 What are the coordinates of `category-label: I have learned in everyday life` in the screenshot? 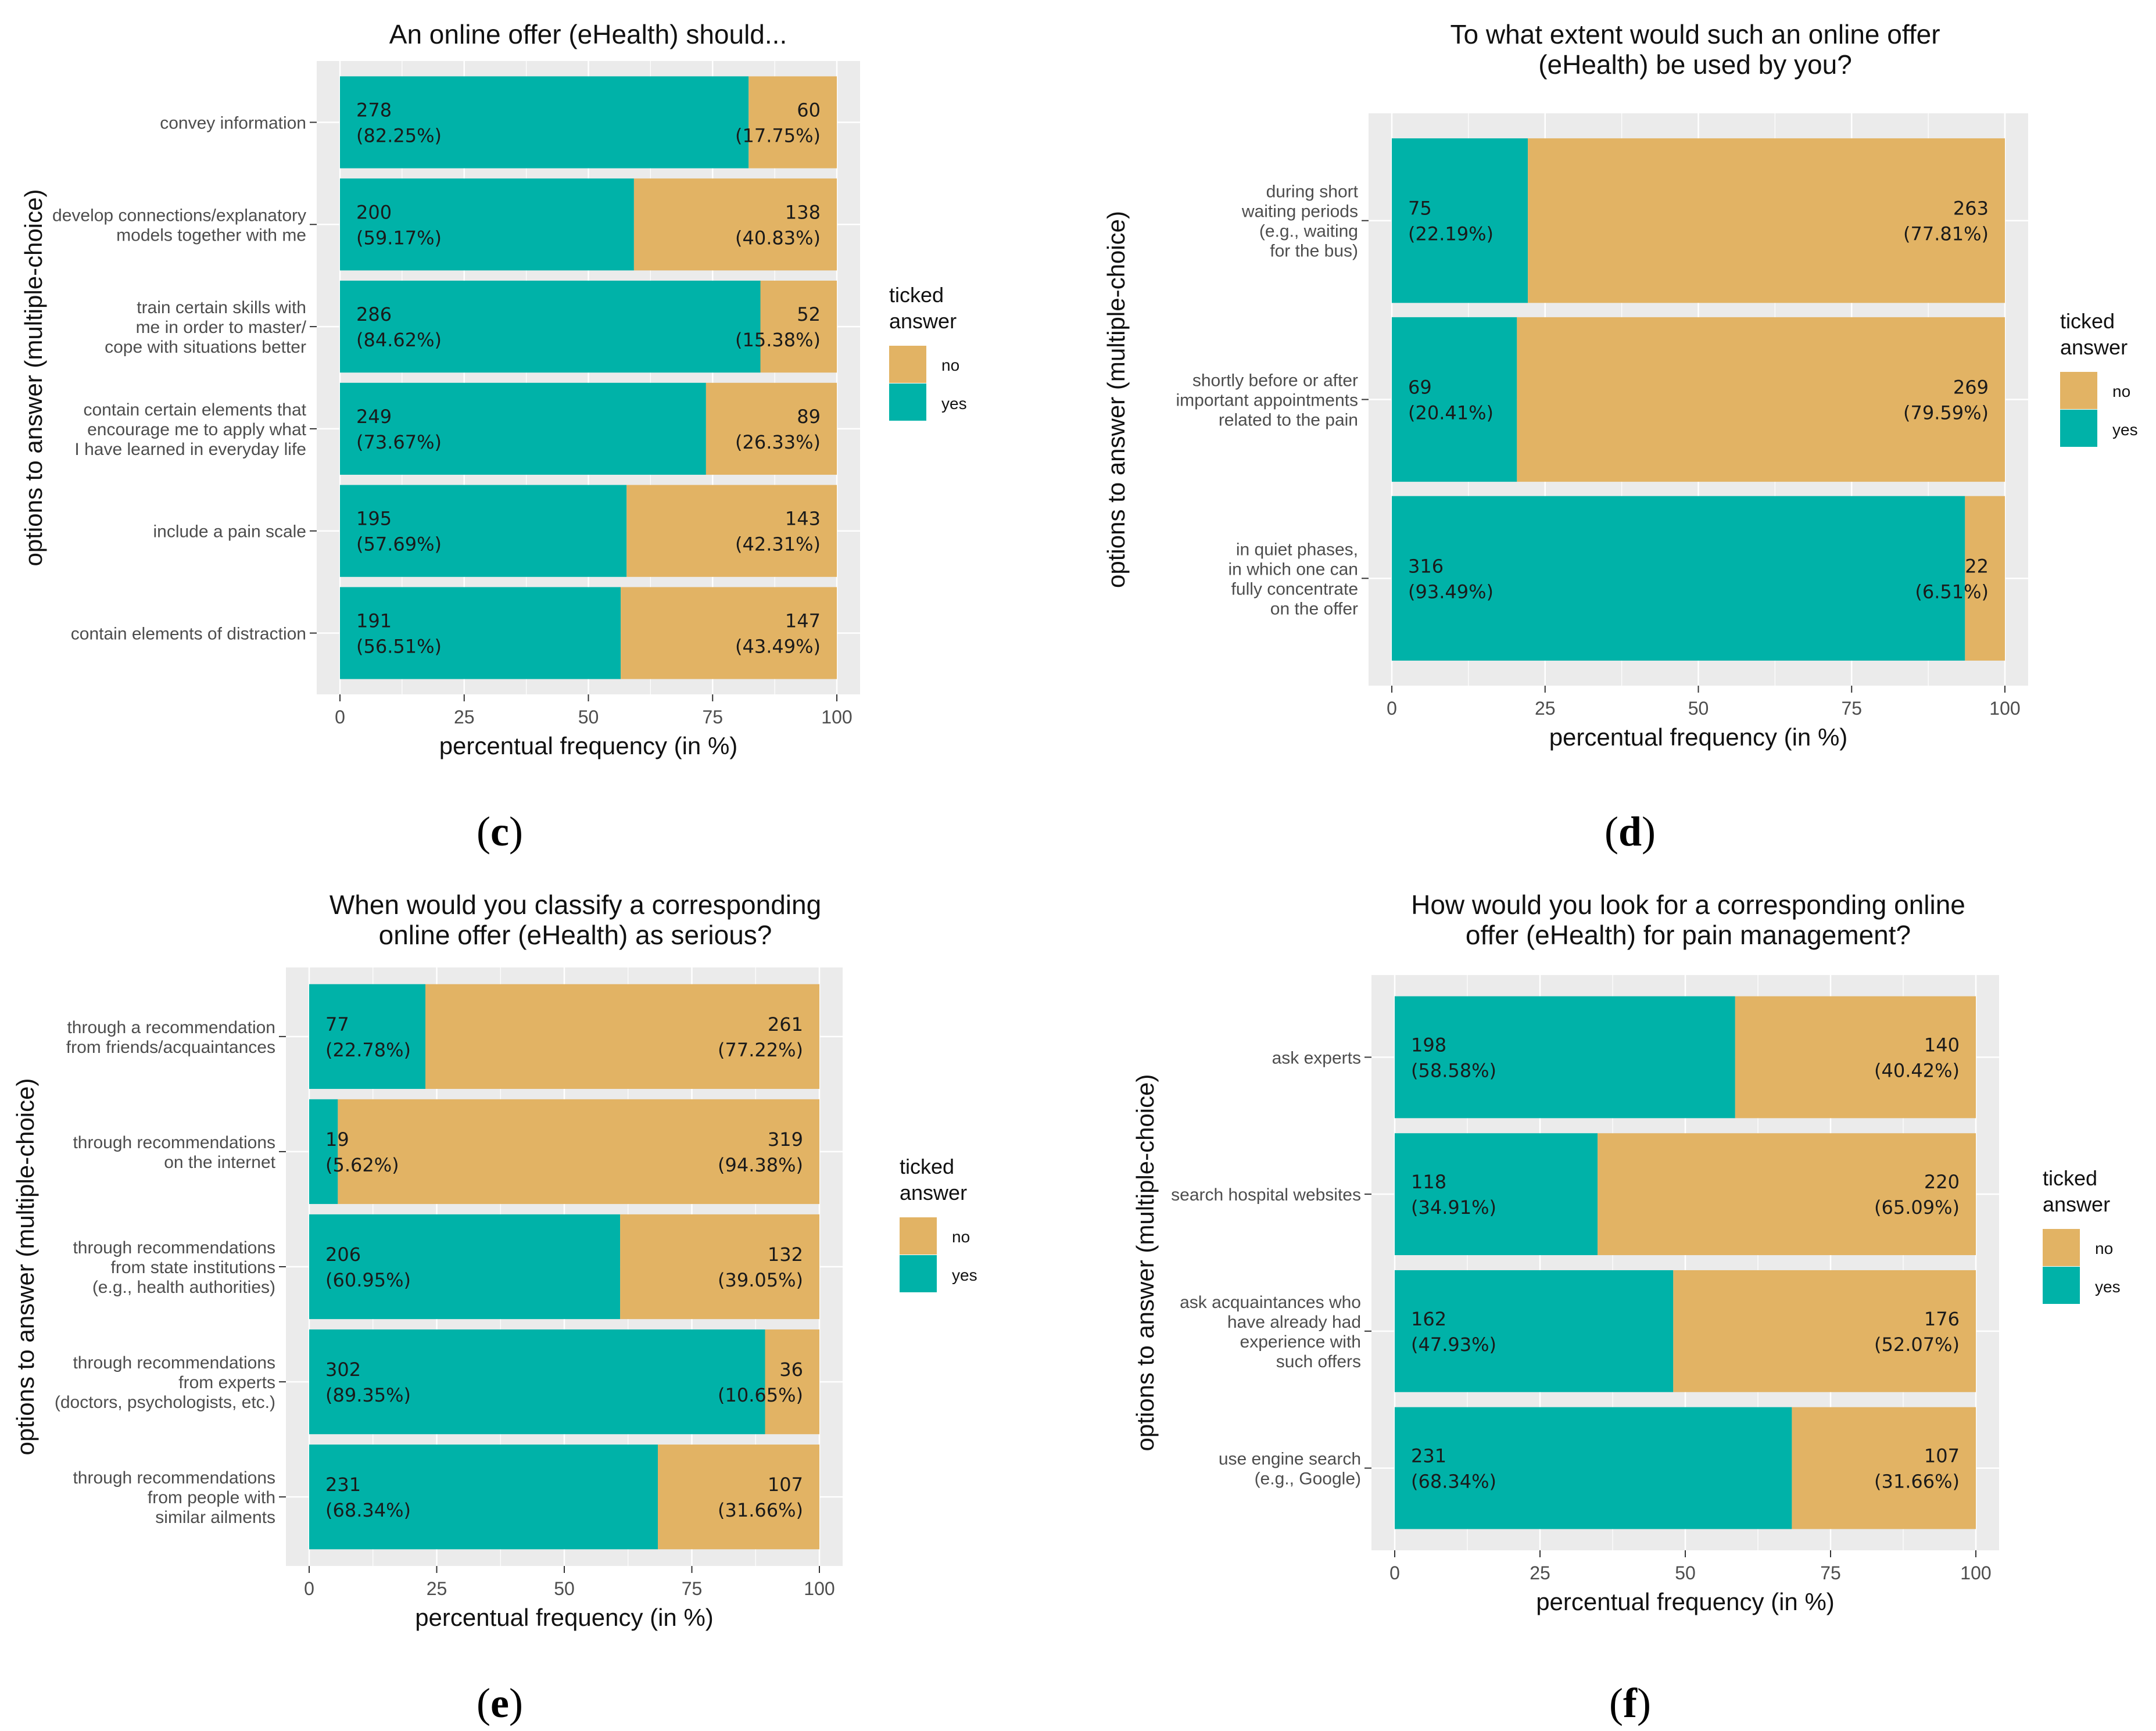 It's located at (190, 449).